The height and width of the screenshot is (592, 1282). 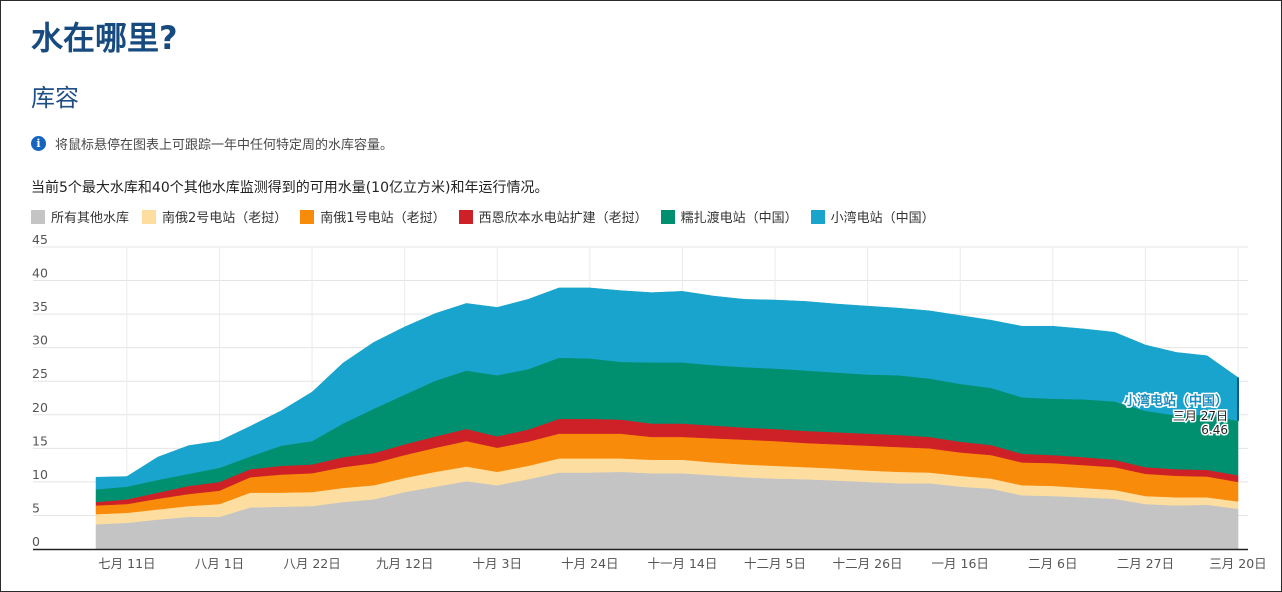 What do you see at coordinates (38, 143) in the screenshot?
I see `info-icon: i` at bounding box center [38, 143].